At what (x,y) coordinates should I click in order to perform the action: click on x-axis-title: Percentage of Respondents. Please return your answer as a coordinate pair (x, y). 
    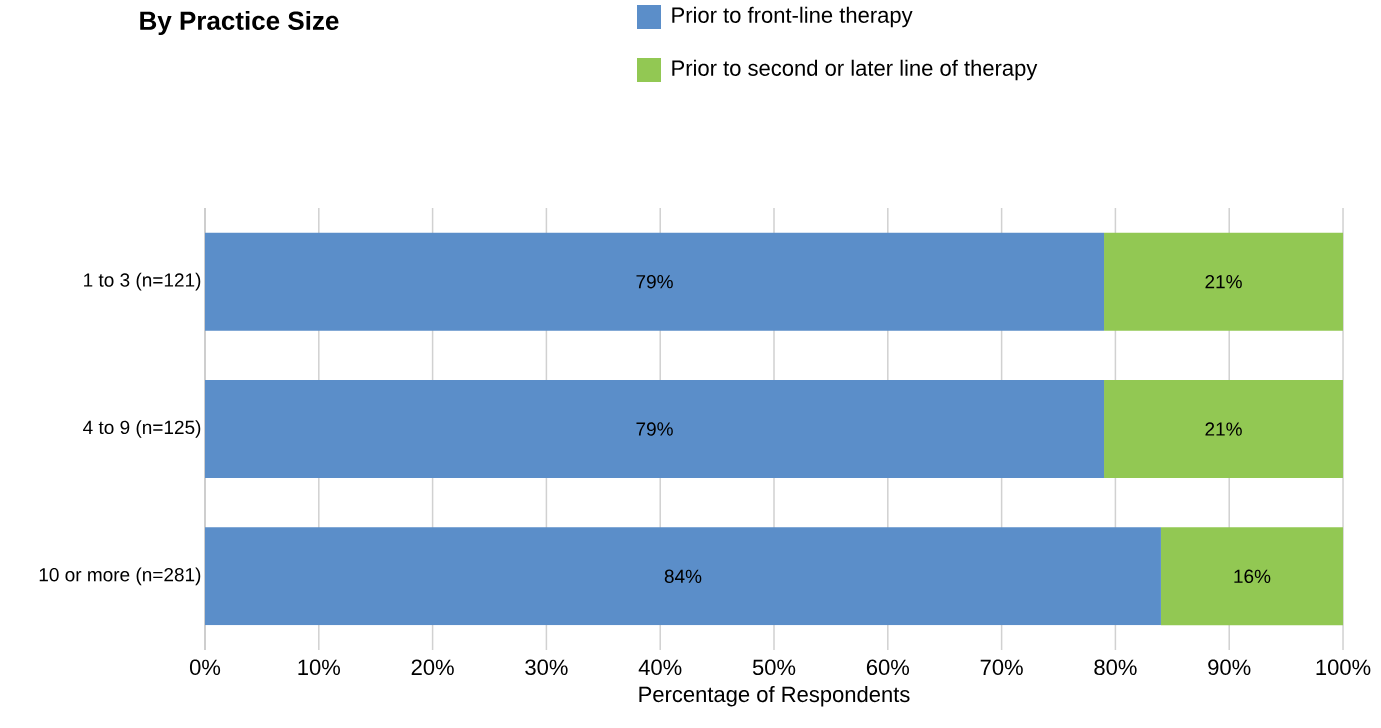
    Looking at the image, I should click on (774, 696).